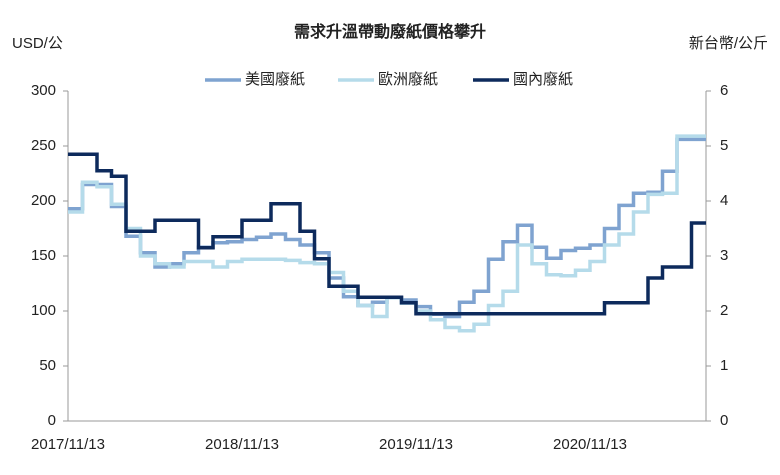  Describe the element at coordinates (43, 90) in the screenshot. I see `y-tick-label: 300` at that location.